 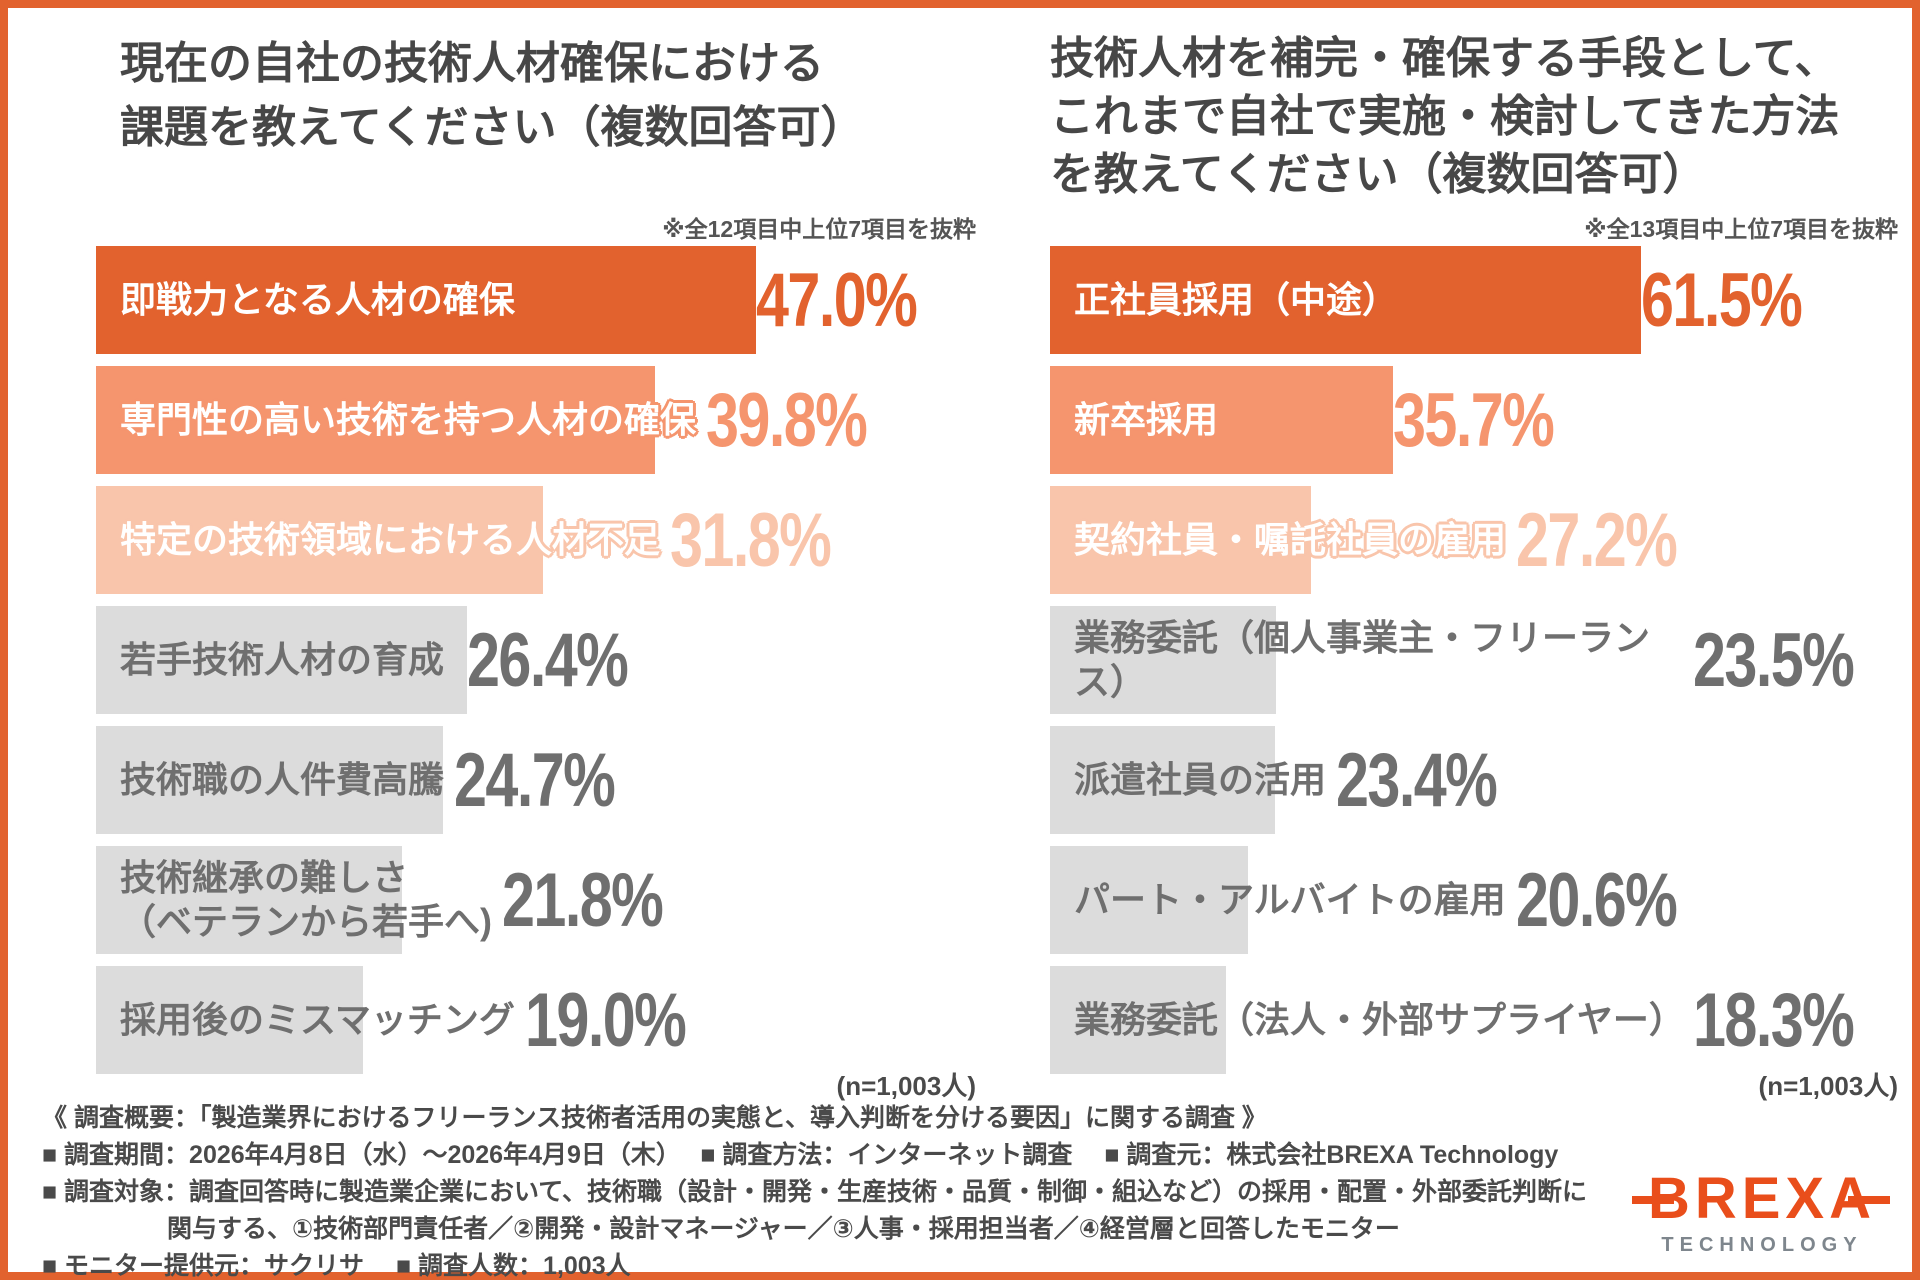 I want to click on bar-value: 39.8%, so click(x=787, y=420).